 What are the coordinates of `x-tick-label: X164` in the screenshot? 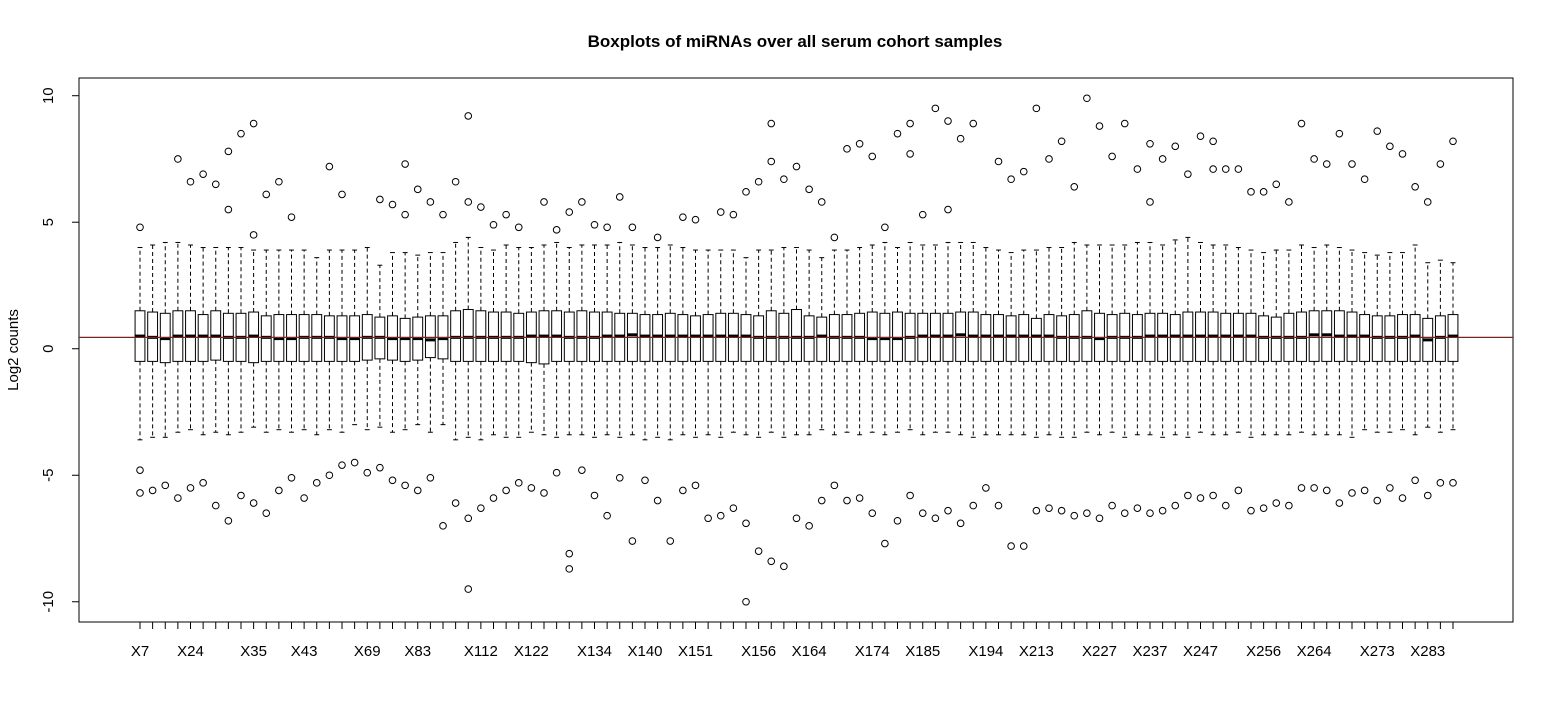 It's located at (809, 651).